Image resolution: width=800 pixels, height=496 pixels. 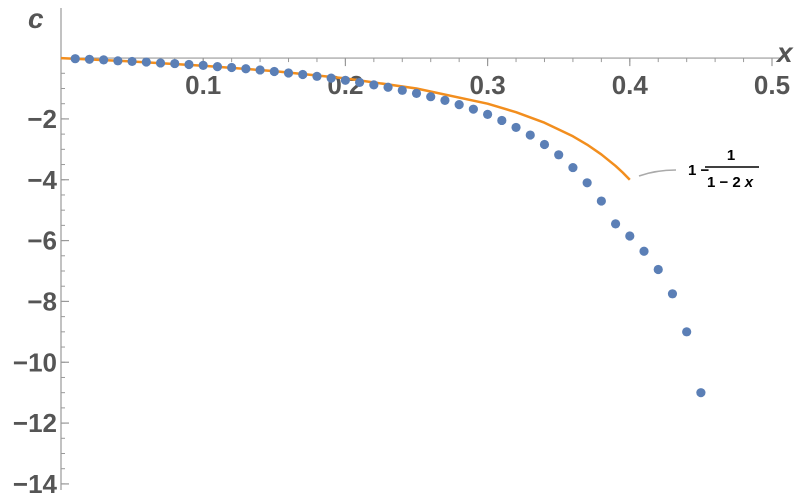 I want to click on y-axis-title: c, so click(x=36, y=18).